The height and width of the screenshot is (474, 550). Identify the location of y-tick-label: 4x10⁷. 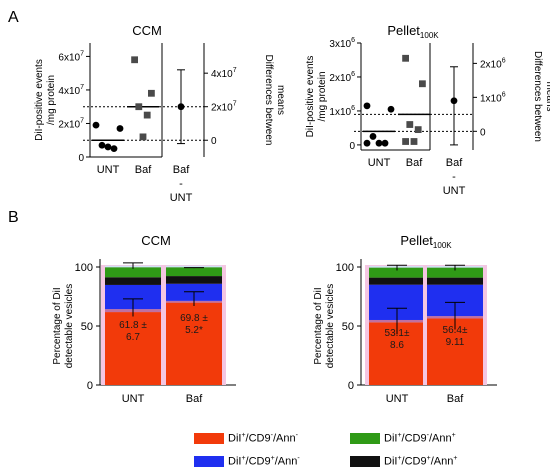
(71, 90).